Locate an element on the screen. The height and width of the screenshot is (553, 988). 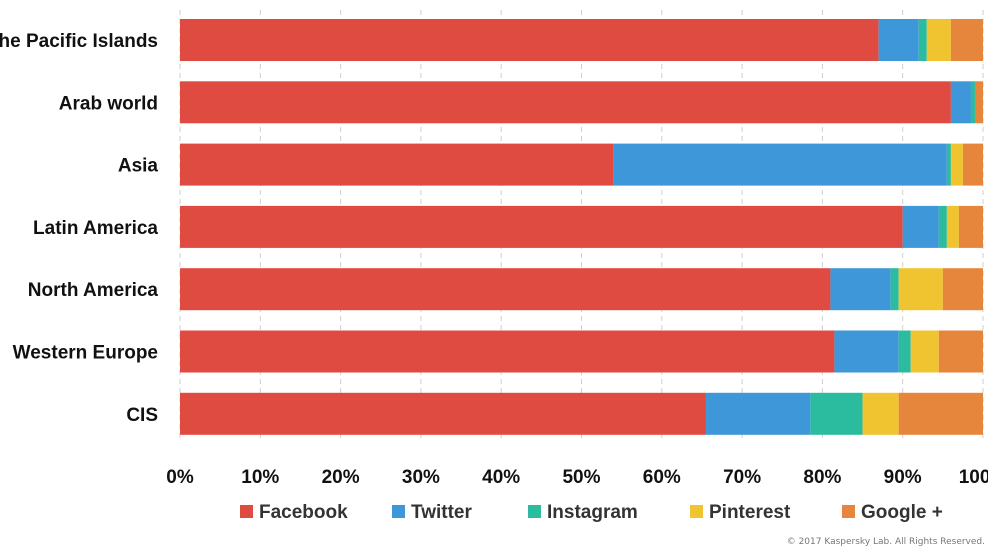
x-tick-label: 100% is located at coordinates (973, 477).